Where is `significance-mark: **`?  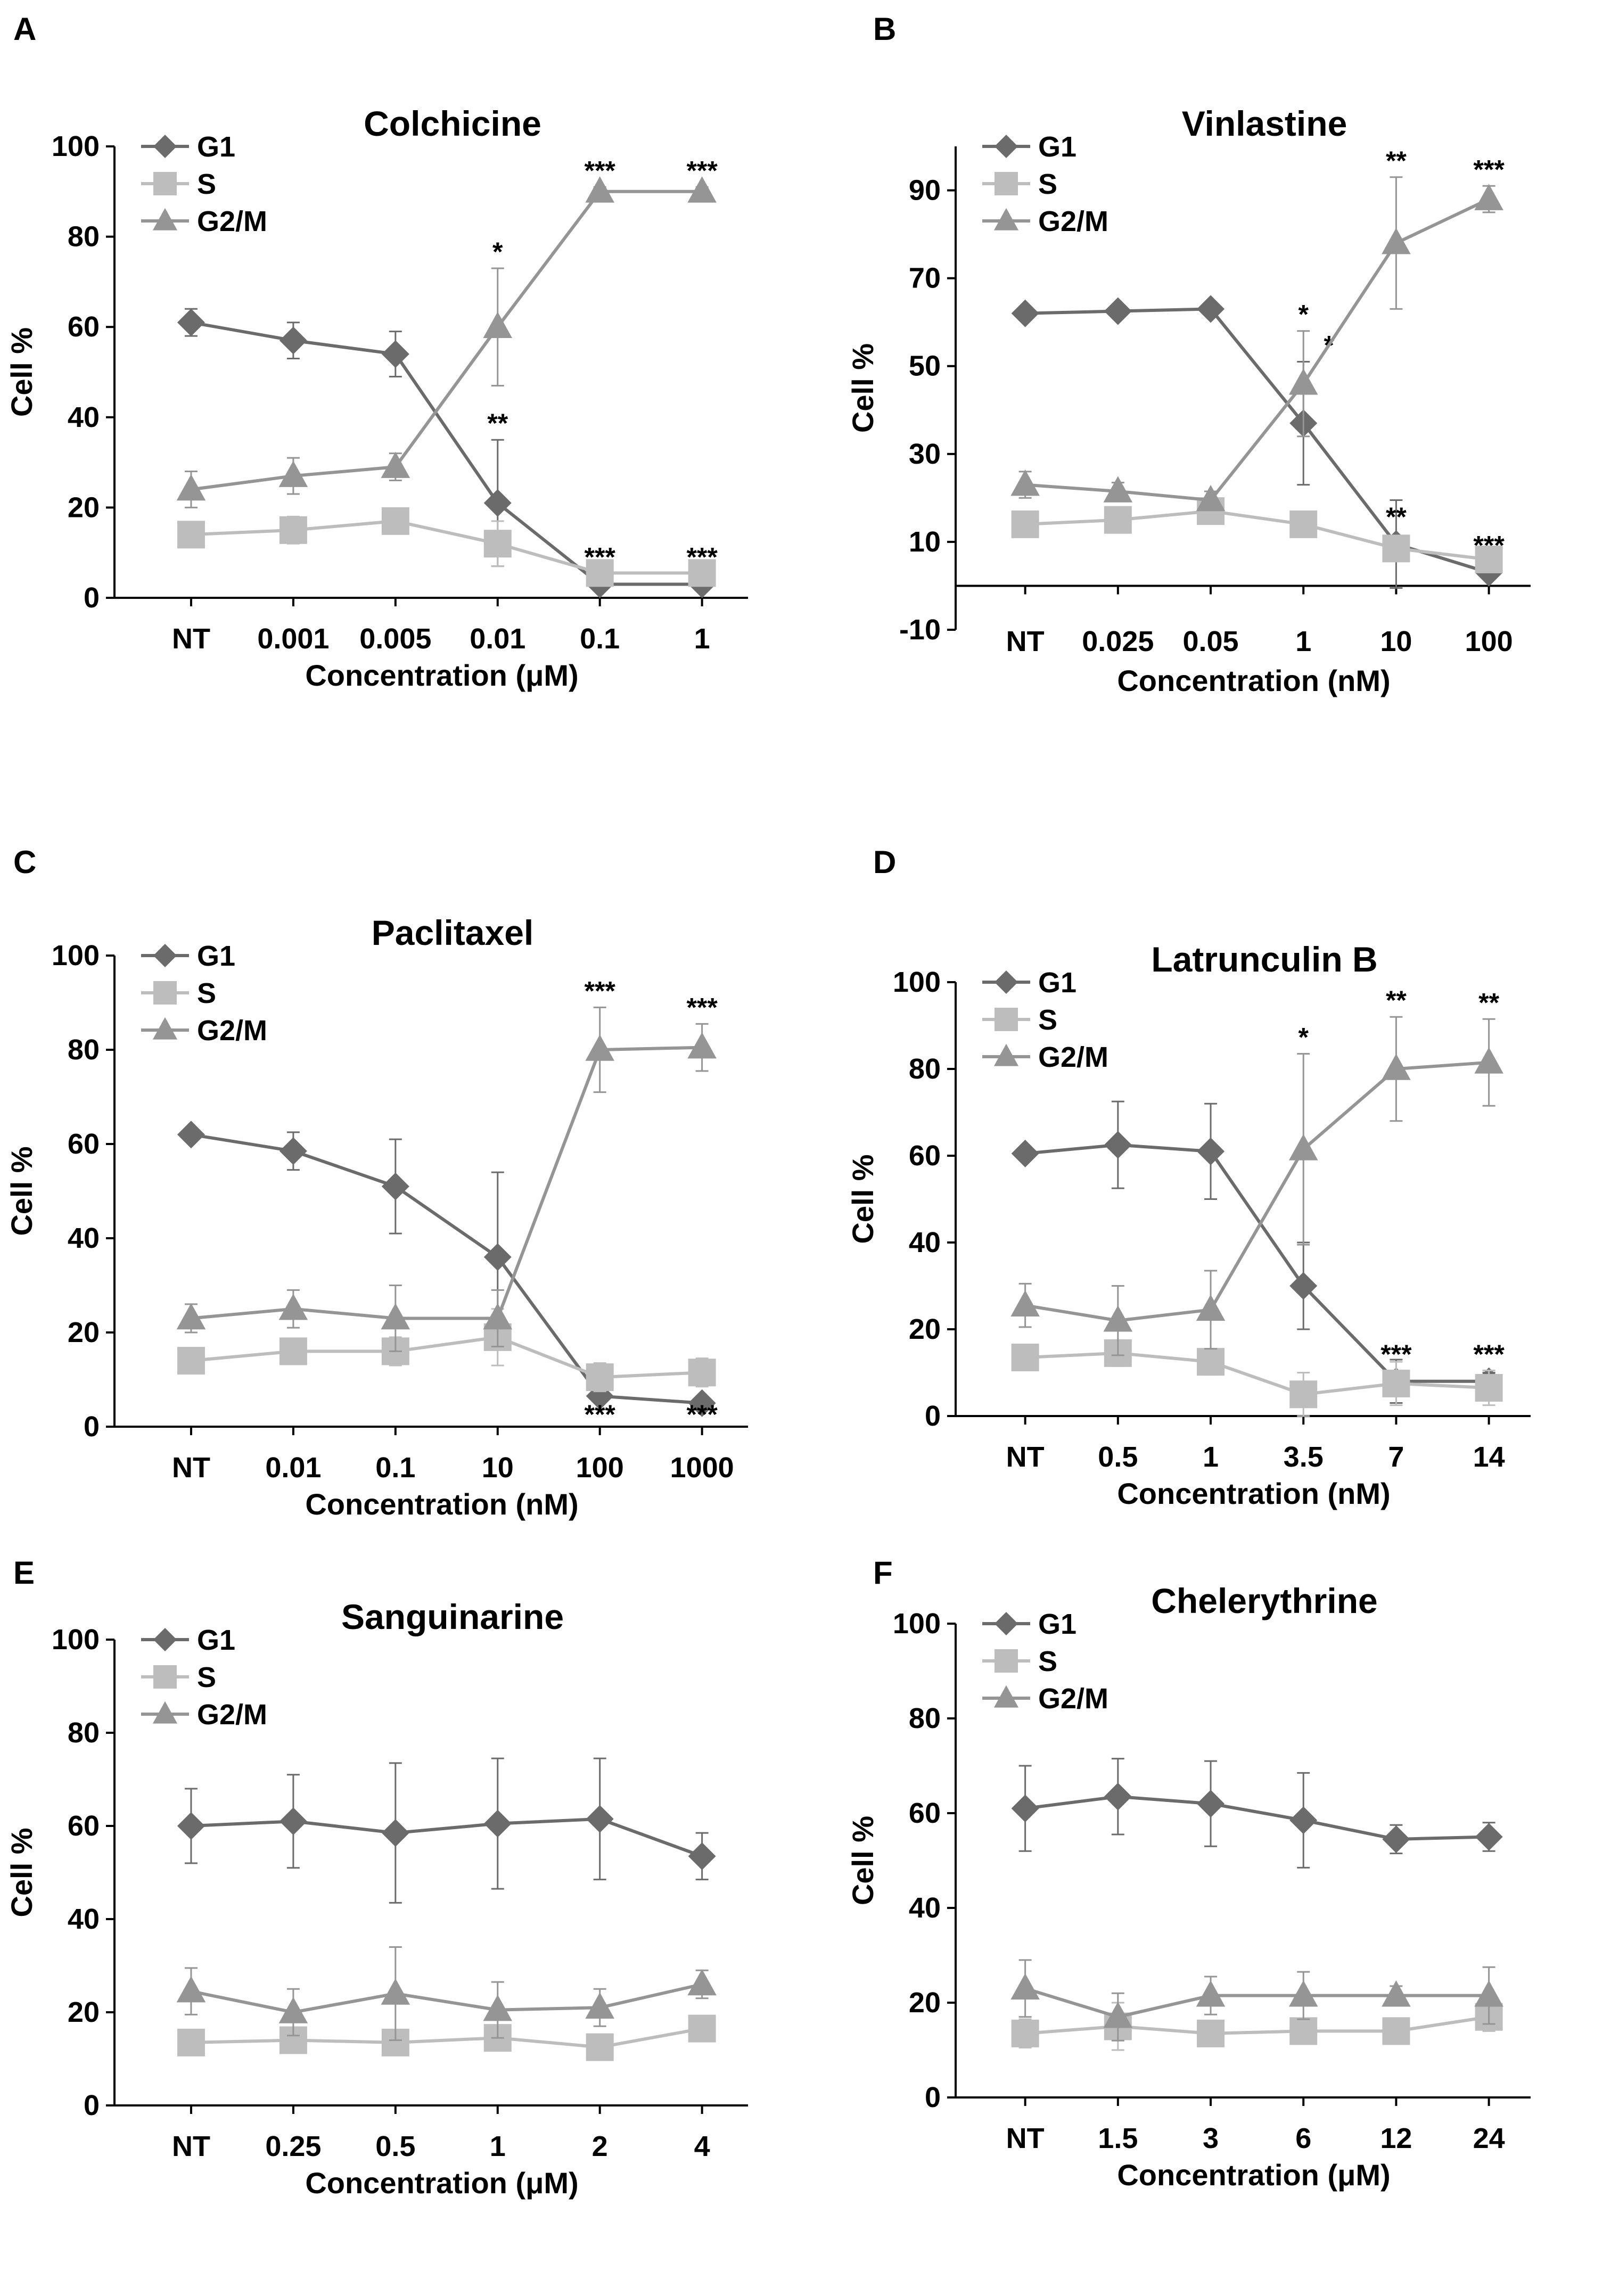 significance-mark: ** is located at coordinates (1396, 161).